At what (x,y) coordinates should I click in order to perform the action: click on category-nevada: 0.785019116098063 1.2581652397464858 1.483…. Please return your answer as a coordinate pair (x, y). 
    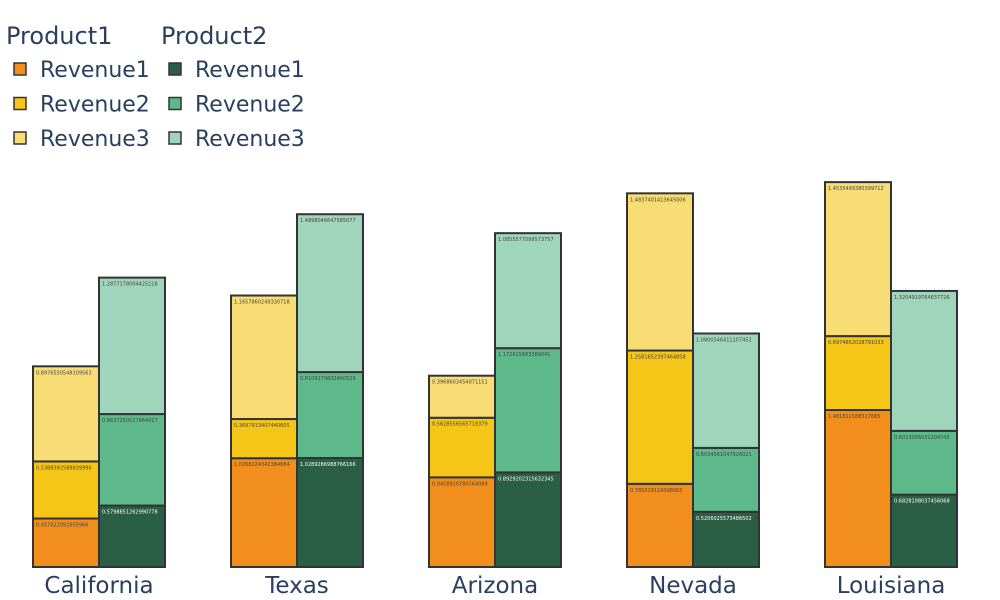
    Looking at the image, I should click on (693, 380).